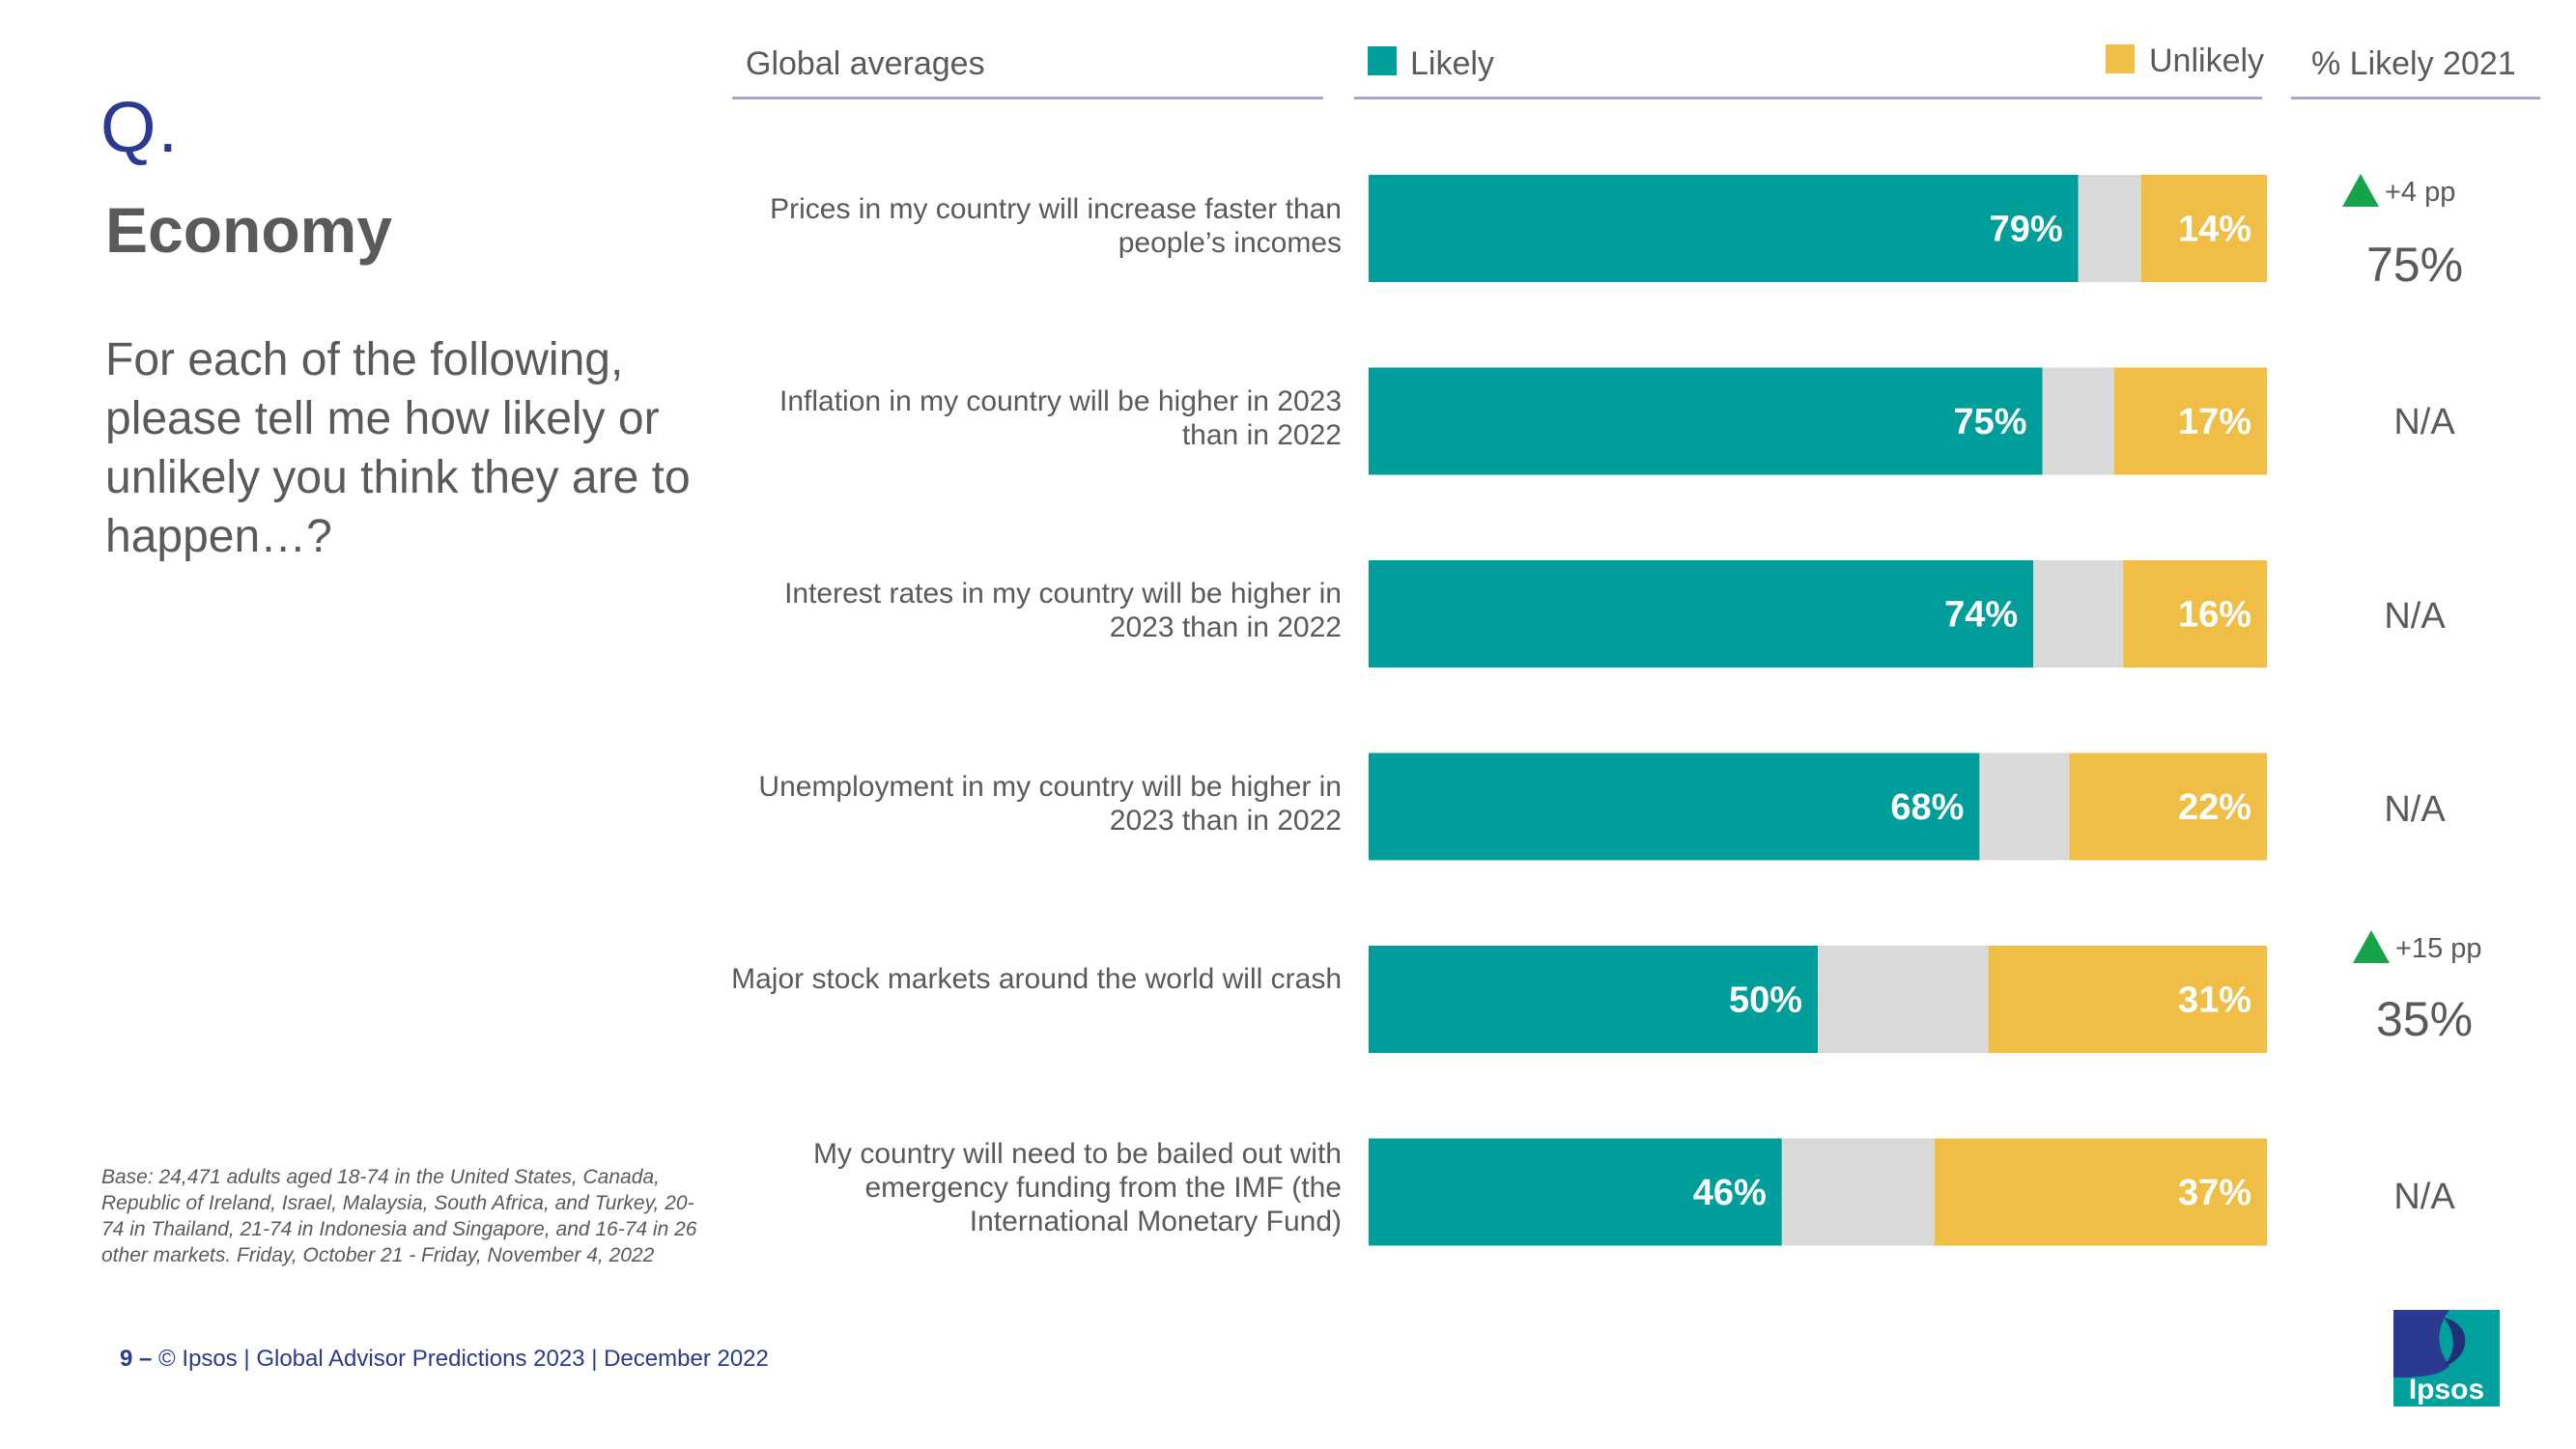 The width and height of the screenshot is (2576, 1449). Describe the element at coordinates (136, 1359) in the screenshot. I see `page-number: 9 –` at that location.